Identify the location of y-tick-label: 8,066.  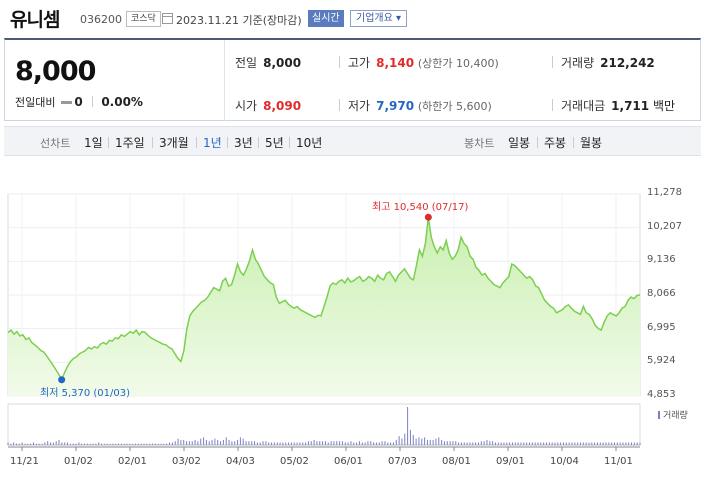
(661, 293).